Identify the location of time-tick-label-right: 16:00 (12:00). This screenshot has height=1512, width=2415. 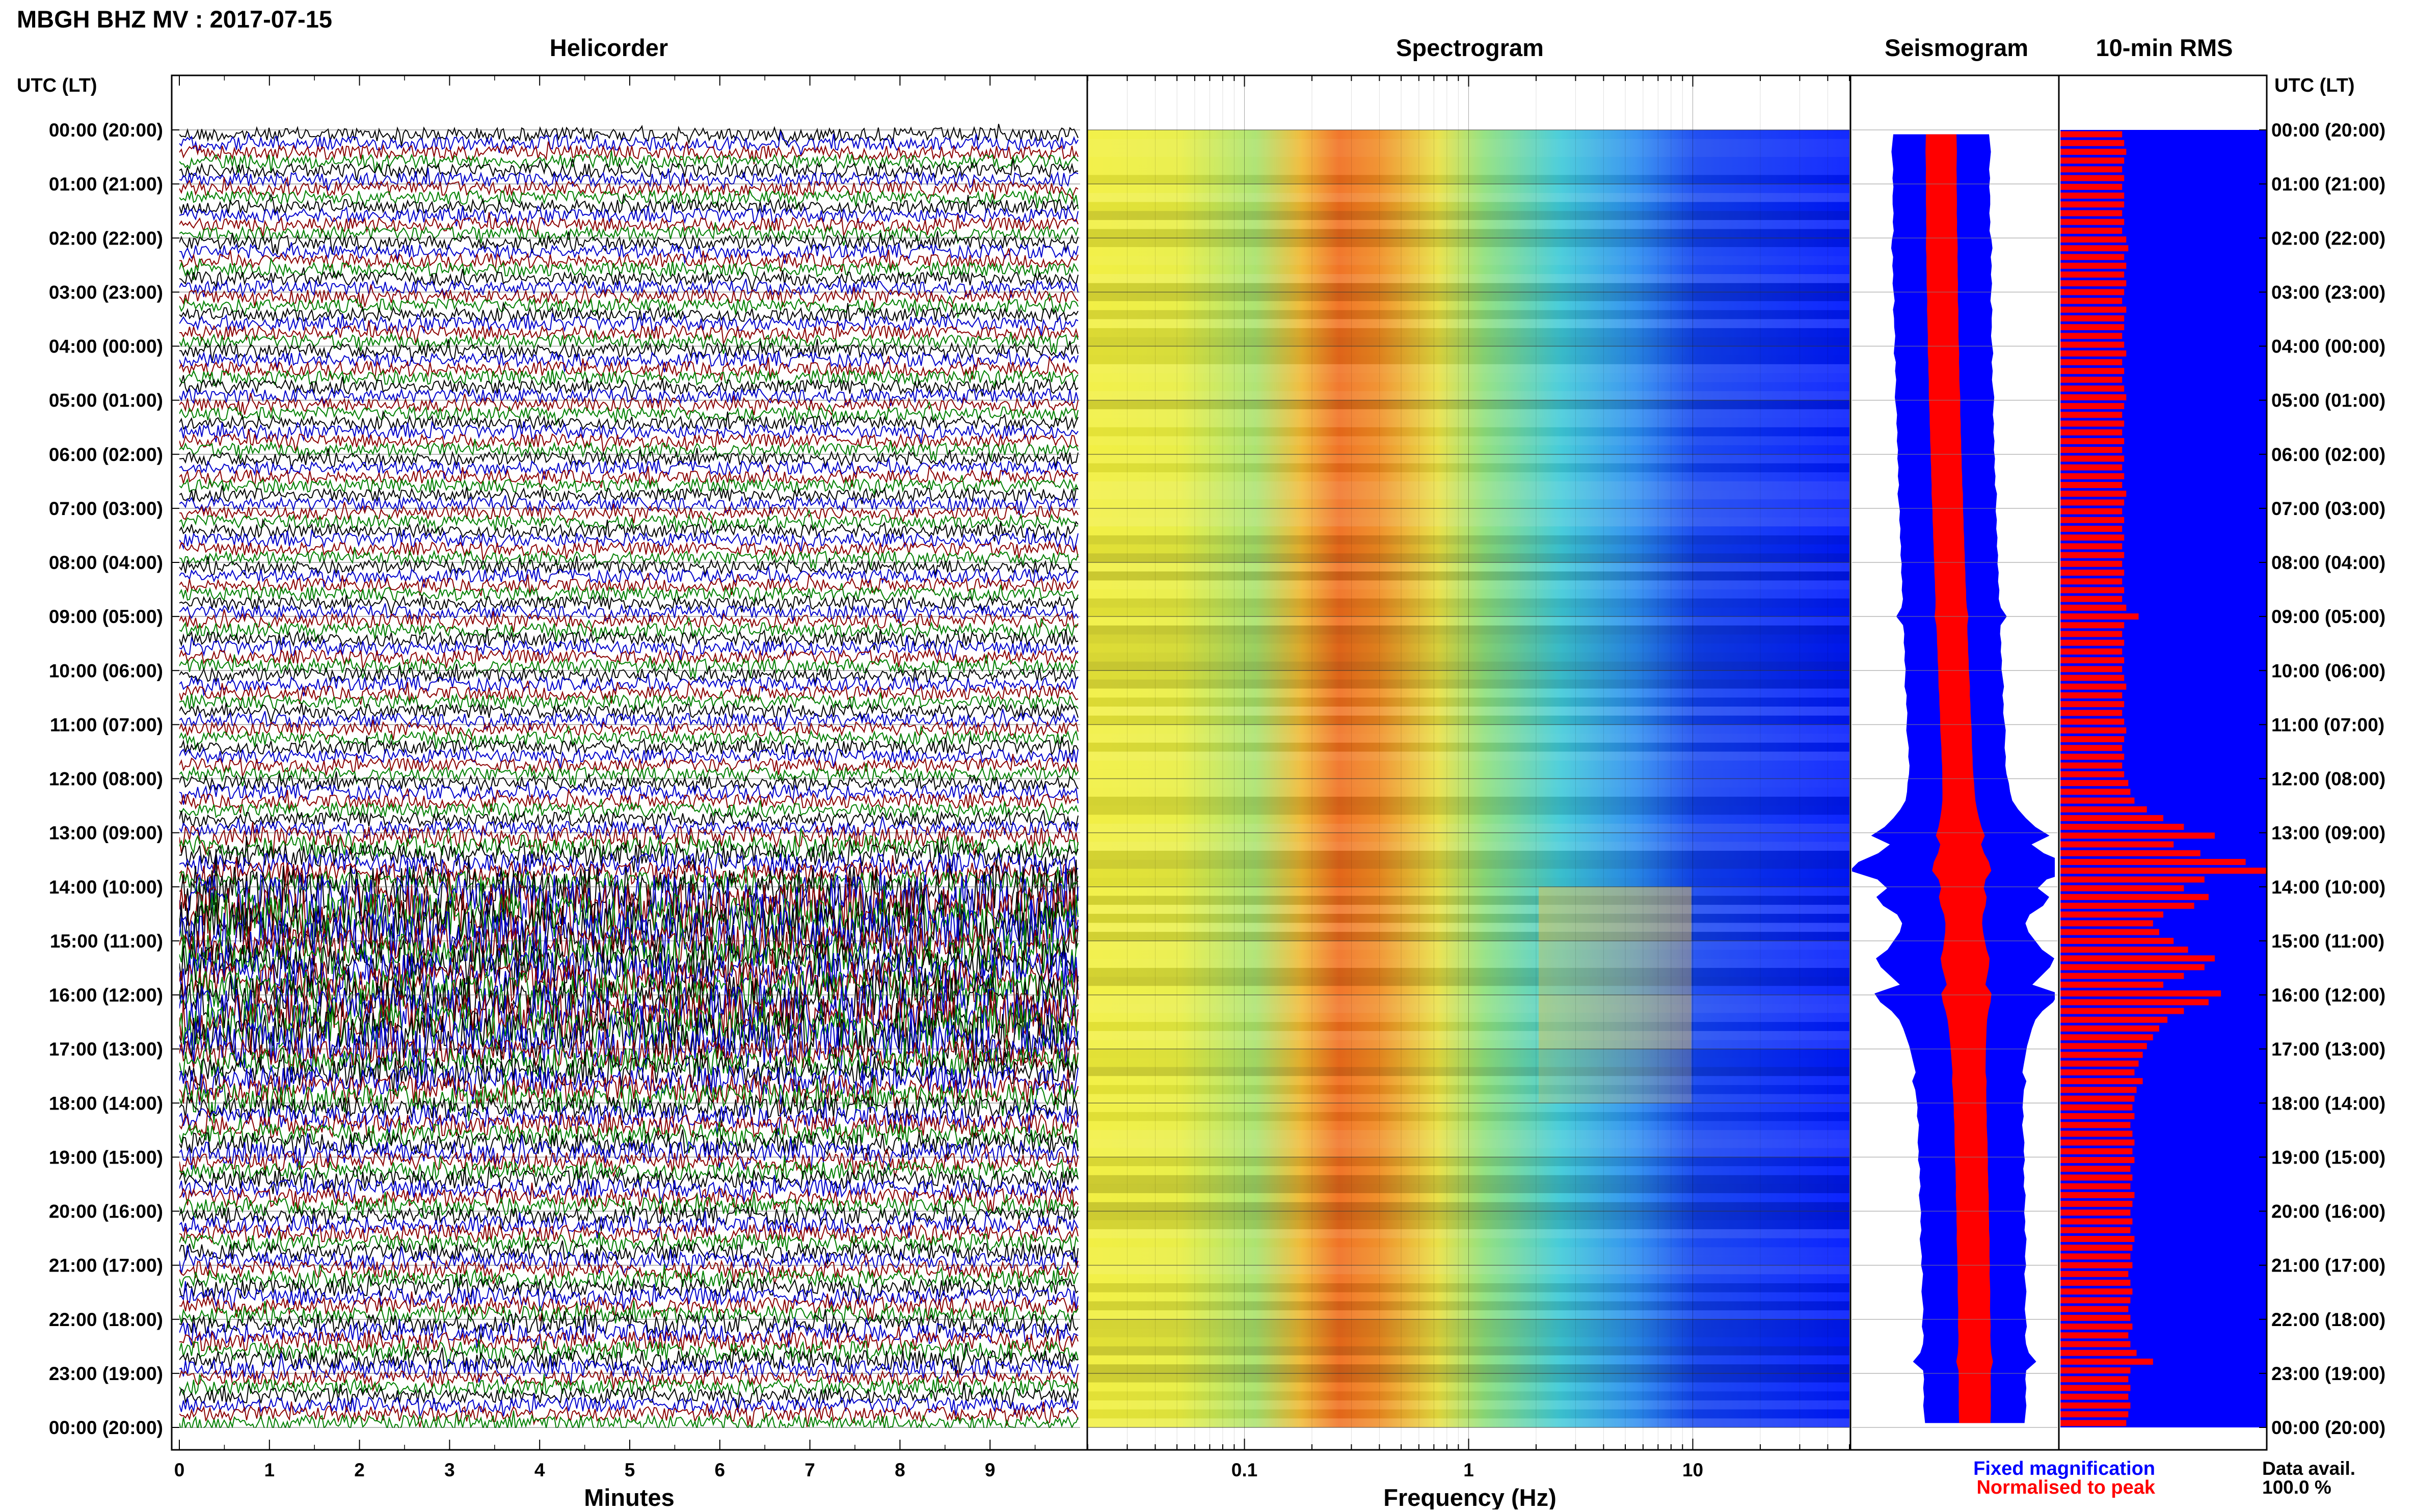
(2328, 996).